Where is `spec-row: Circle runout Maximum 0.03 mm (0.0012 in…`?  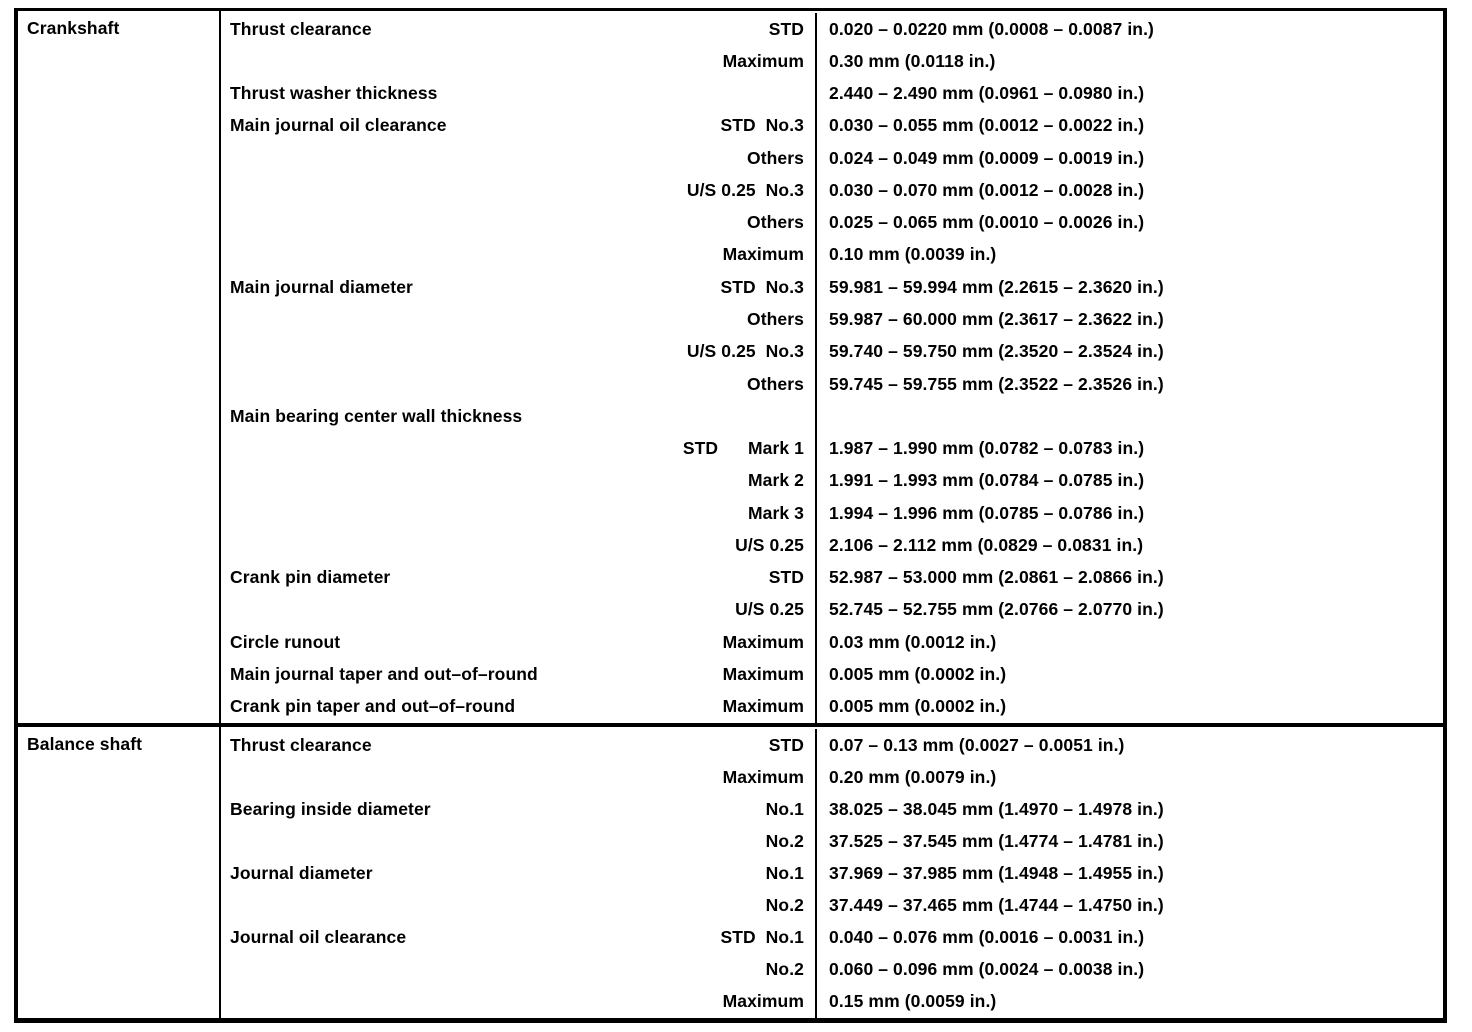 spec-row: Circle runout Maximum 0.03 mm (0.0012 in… is located at coordinates (832, 642).